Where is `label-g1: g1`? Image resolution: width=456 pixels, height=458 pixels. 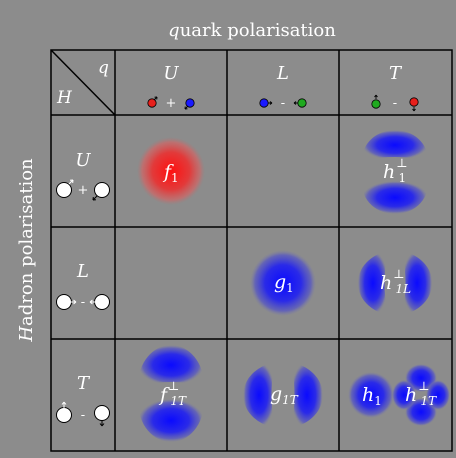
label-g1: g1 is located at coordinates (284, 283).